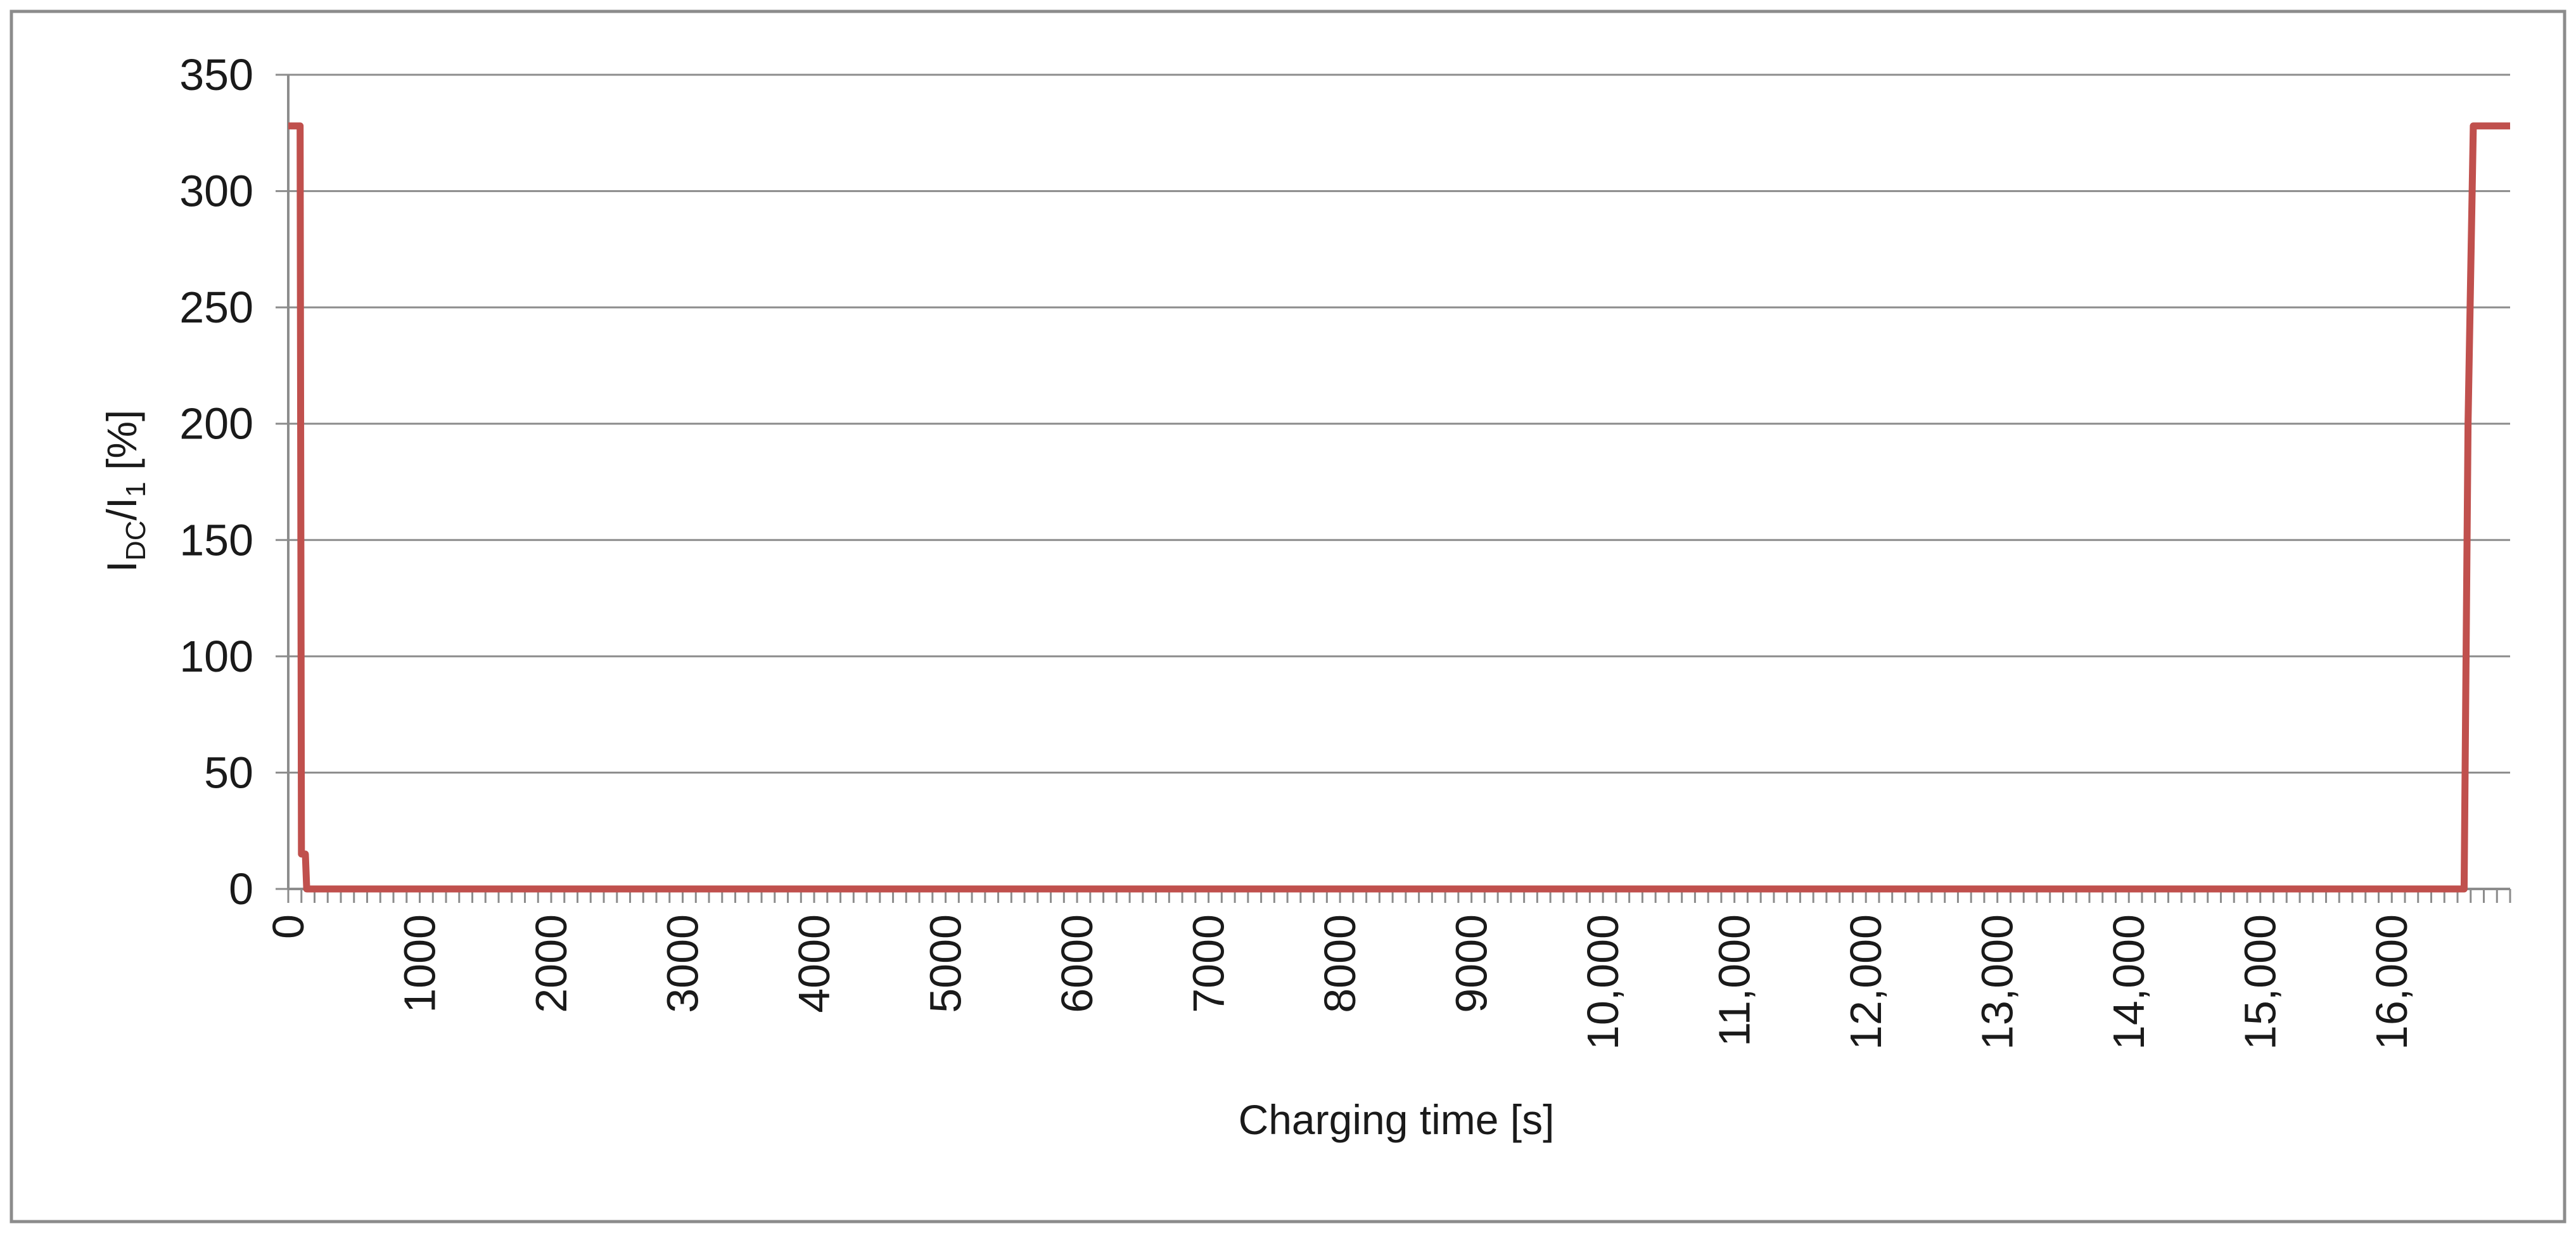  Describe the element at coordinates (1077, 963) in the screenshot. I see `x-tick-label-6: 6000` at that location.